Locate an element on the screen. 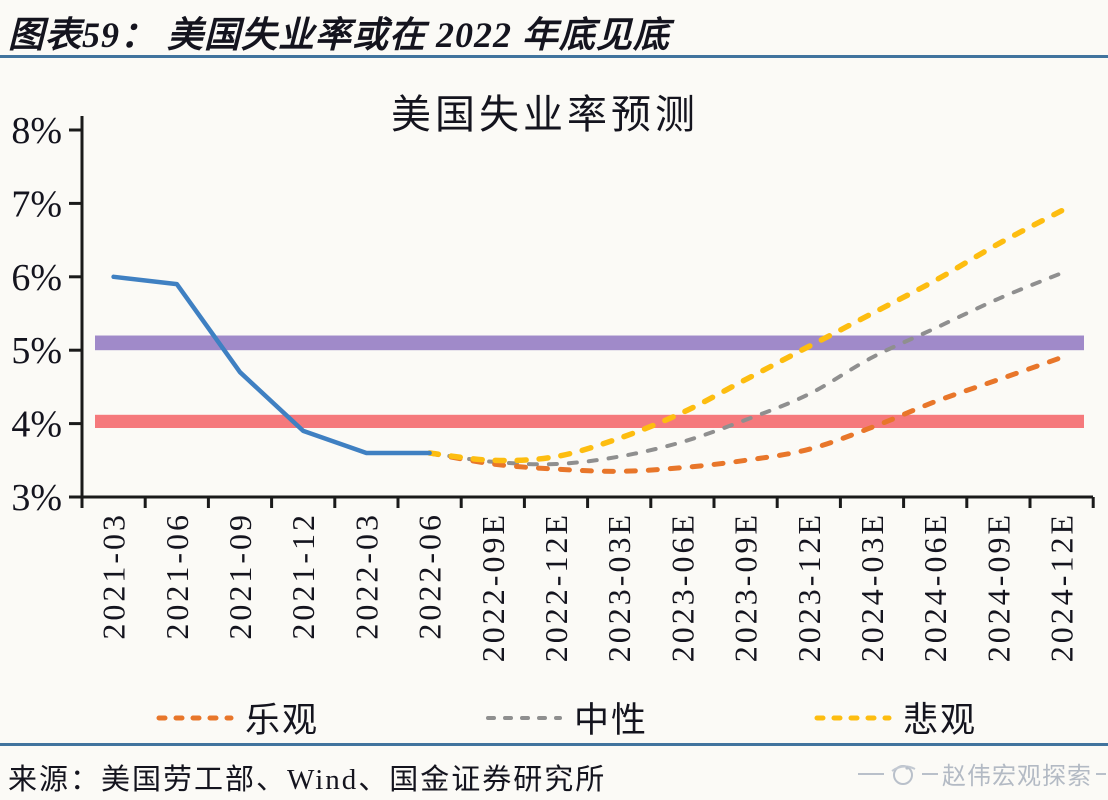 This screenshot has width=1108, height=800. legend-item-neutral: 中性 is located at coordinates (566, 717).